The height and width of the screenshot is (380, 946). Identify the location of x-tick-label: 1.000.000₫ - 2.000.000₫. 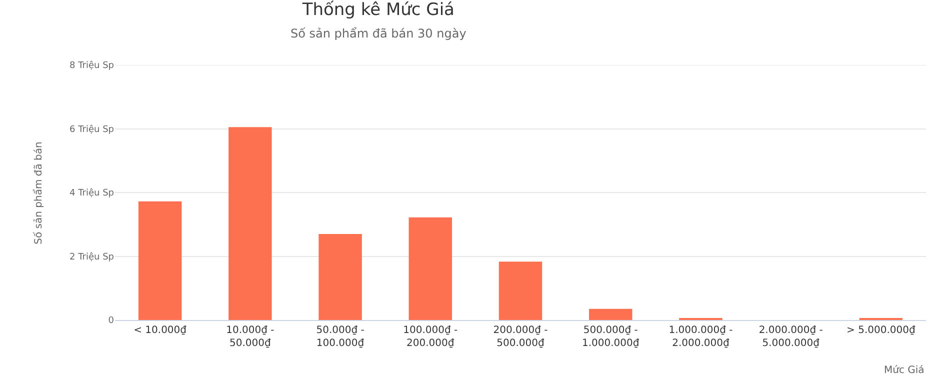
(701, 337).